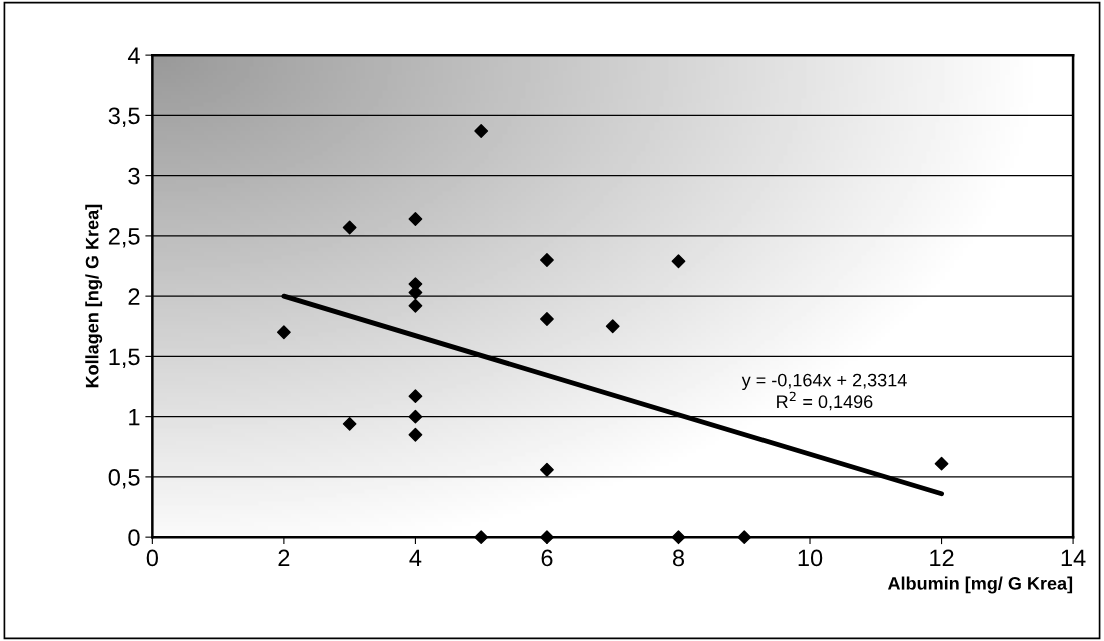 This screenshot has height=641, width=1104. What do you see at coordinates (124, 237) in the screenshot?
I see `y-tick-label: 2,5` at bounding box center [124, 237].